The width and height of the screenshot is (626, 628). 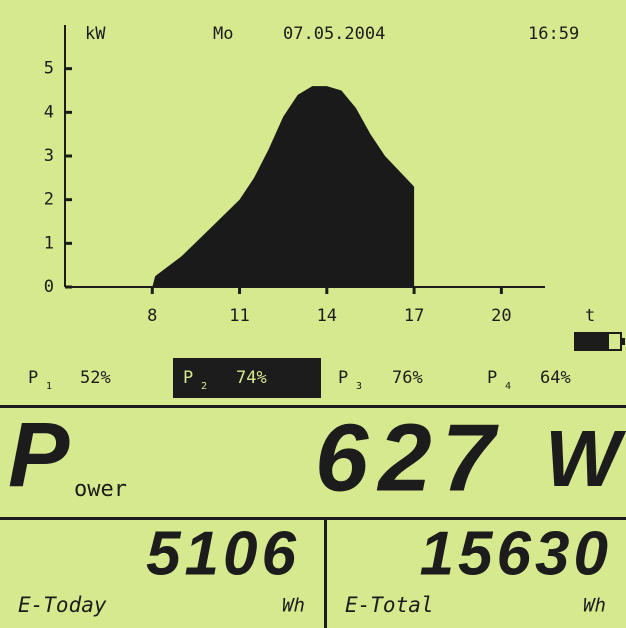 I want to click on battery-icon, so click(x=599, y=341).